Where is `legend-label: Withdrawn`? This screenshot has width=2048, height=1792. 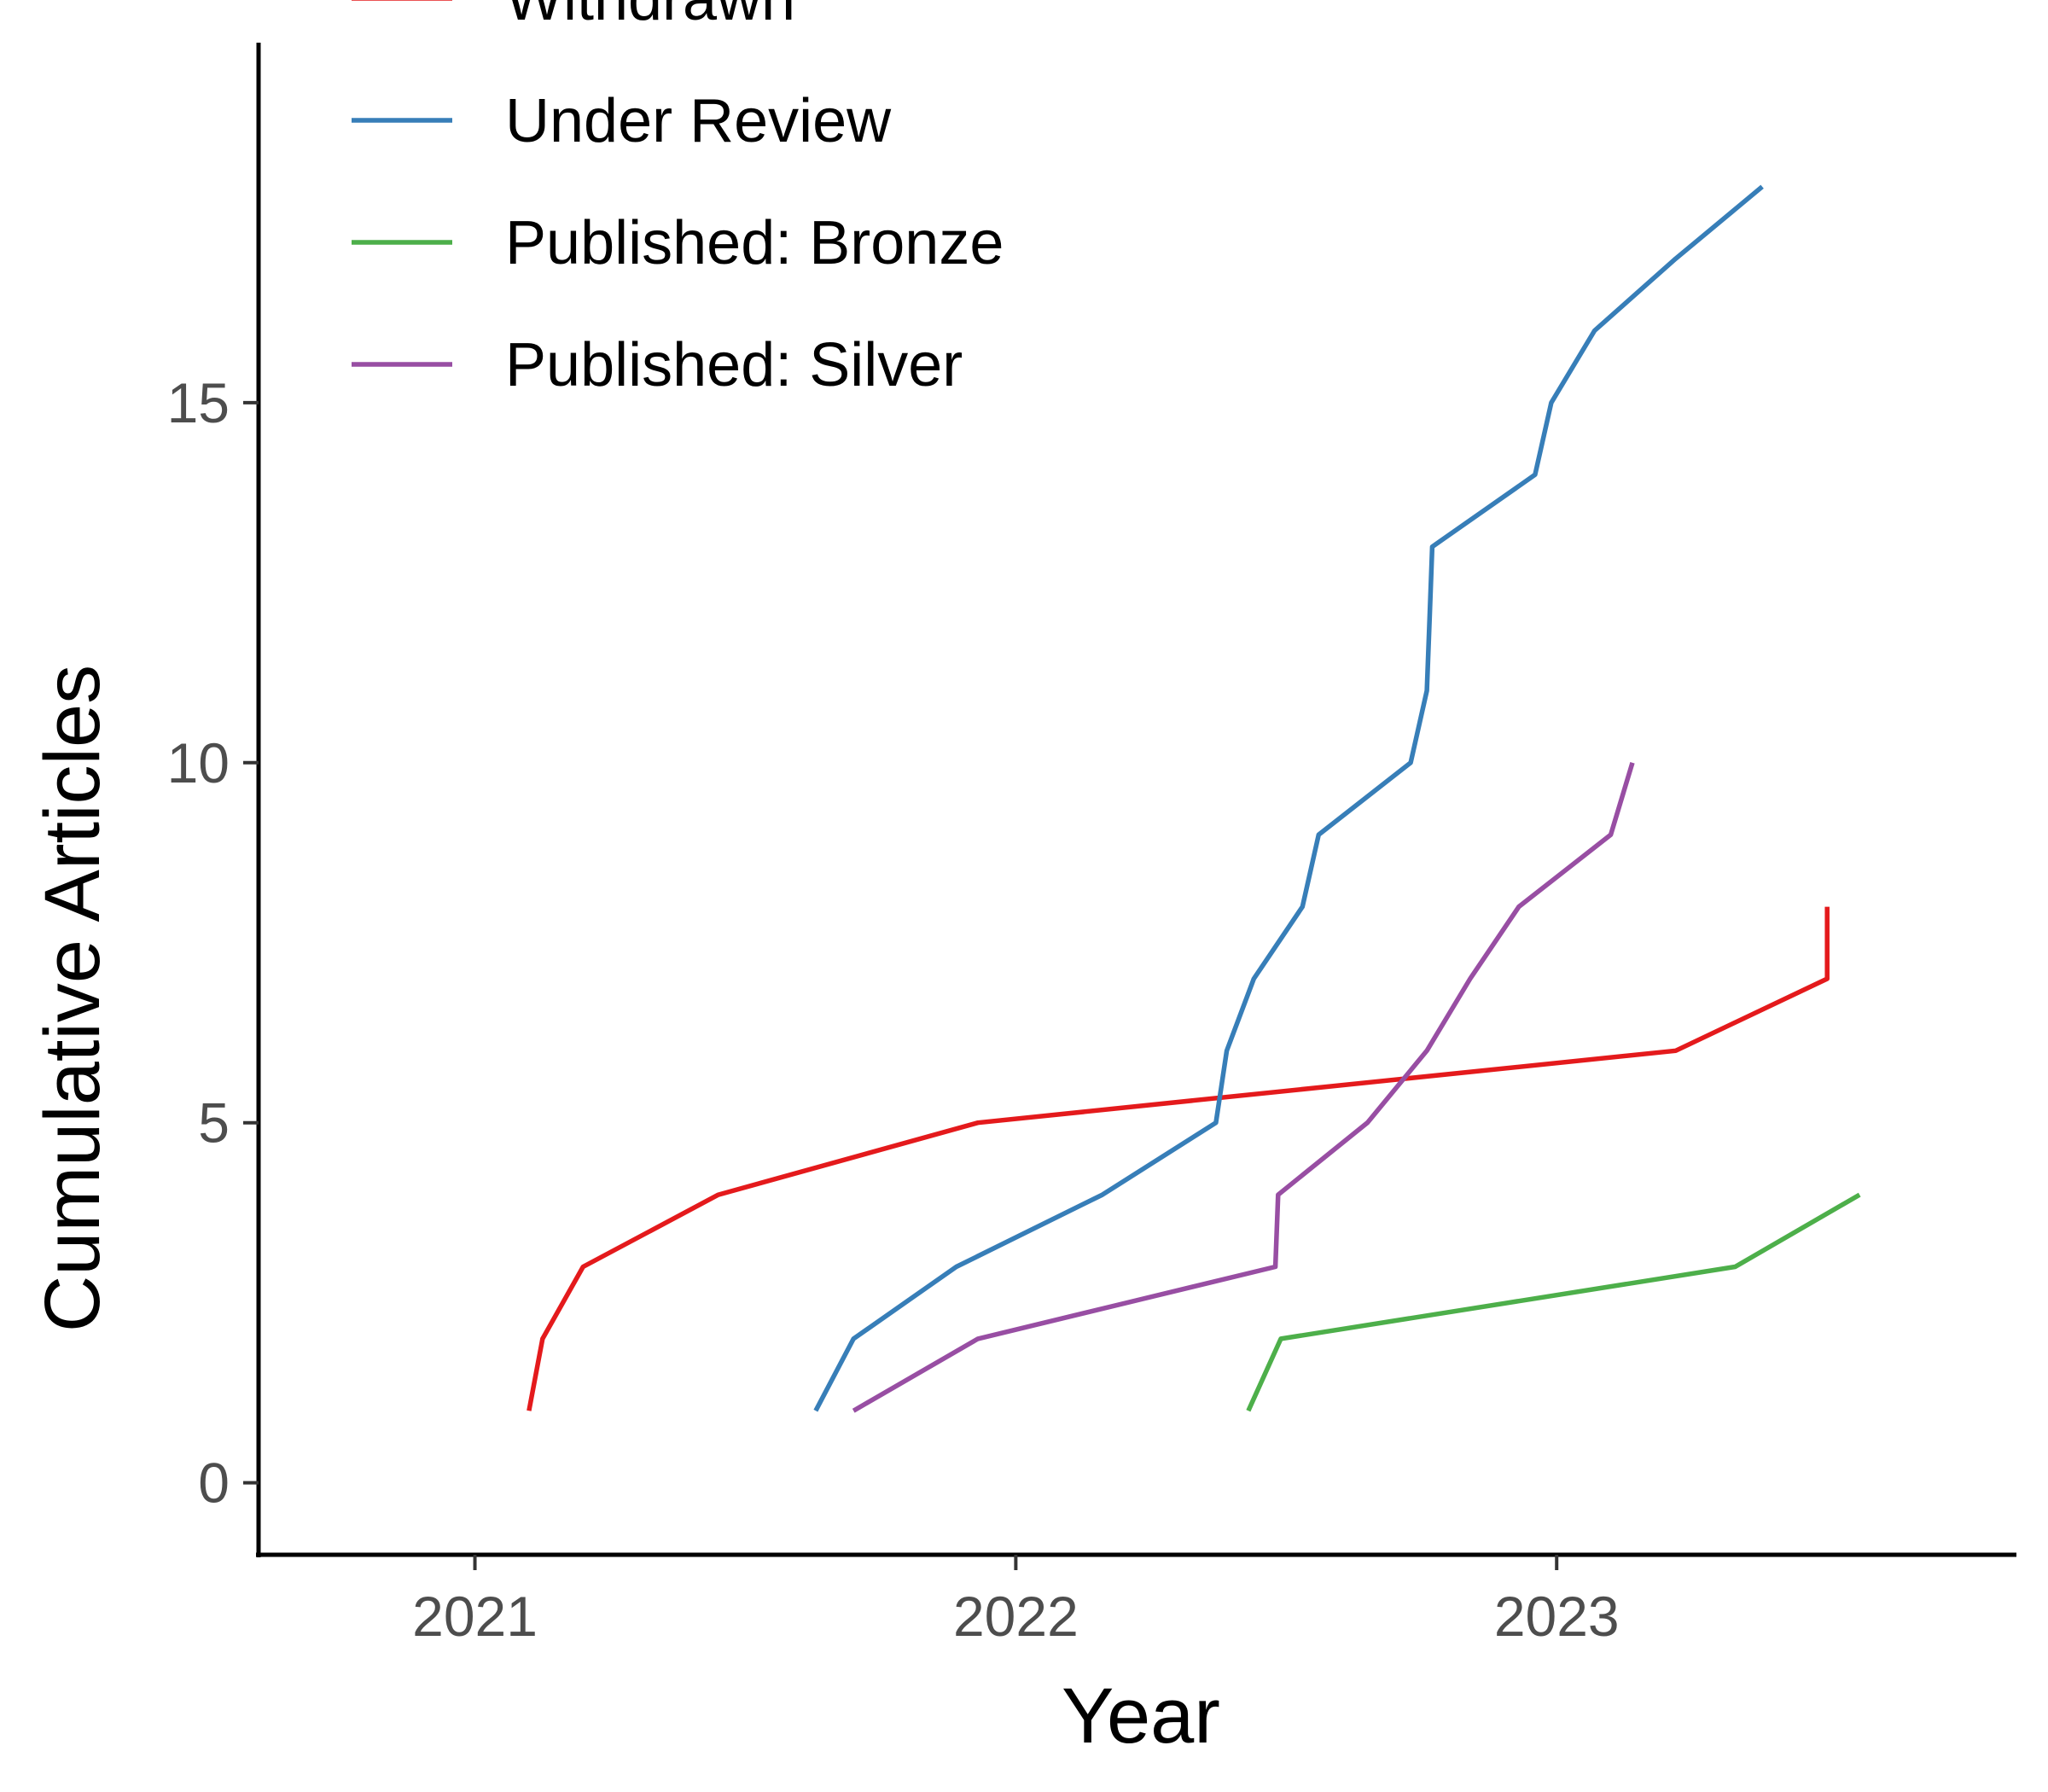 legend-label: Withdrawn is located at coordinates (650, 16).